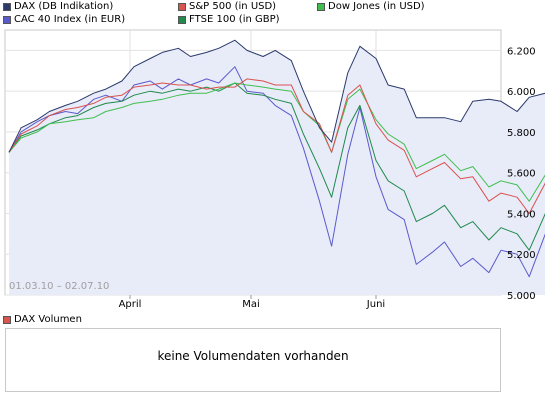 This screenshot has width=545, height=408. Describe the element at coordinates (7, 20) in the screenshot. I see `legend-swatch-cac40` at that location.